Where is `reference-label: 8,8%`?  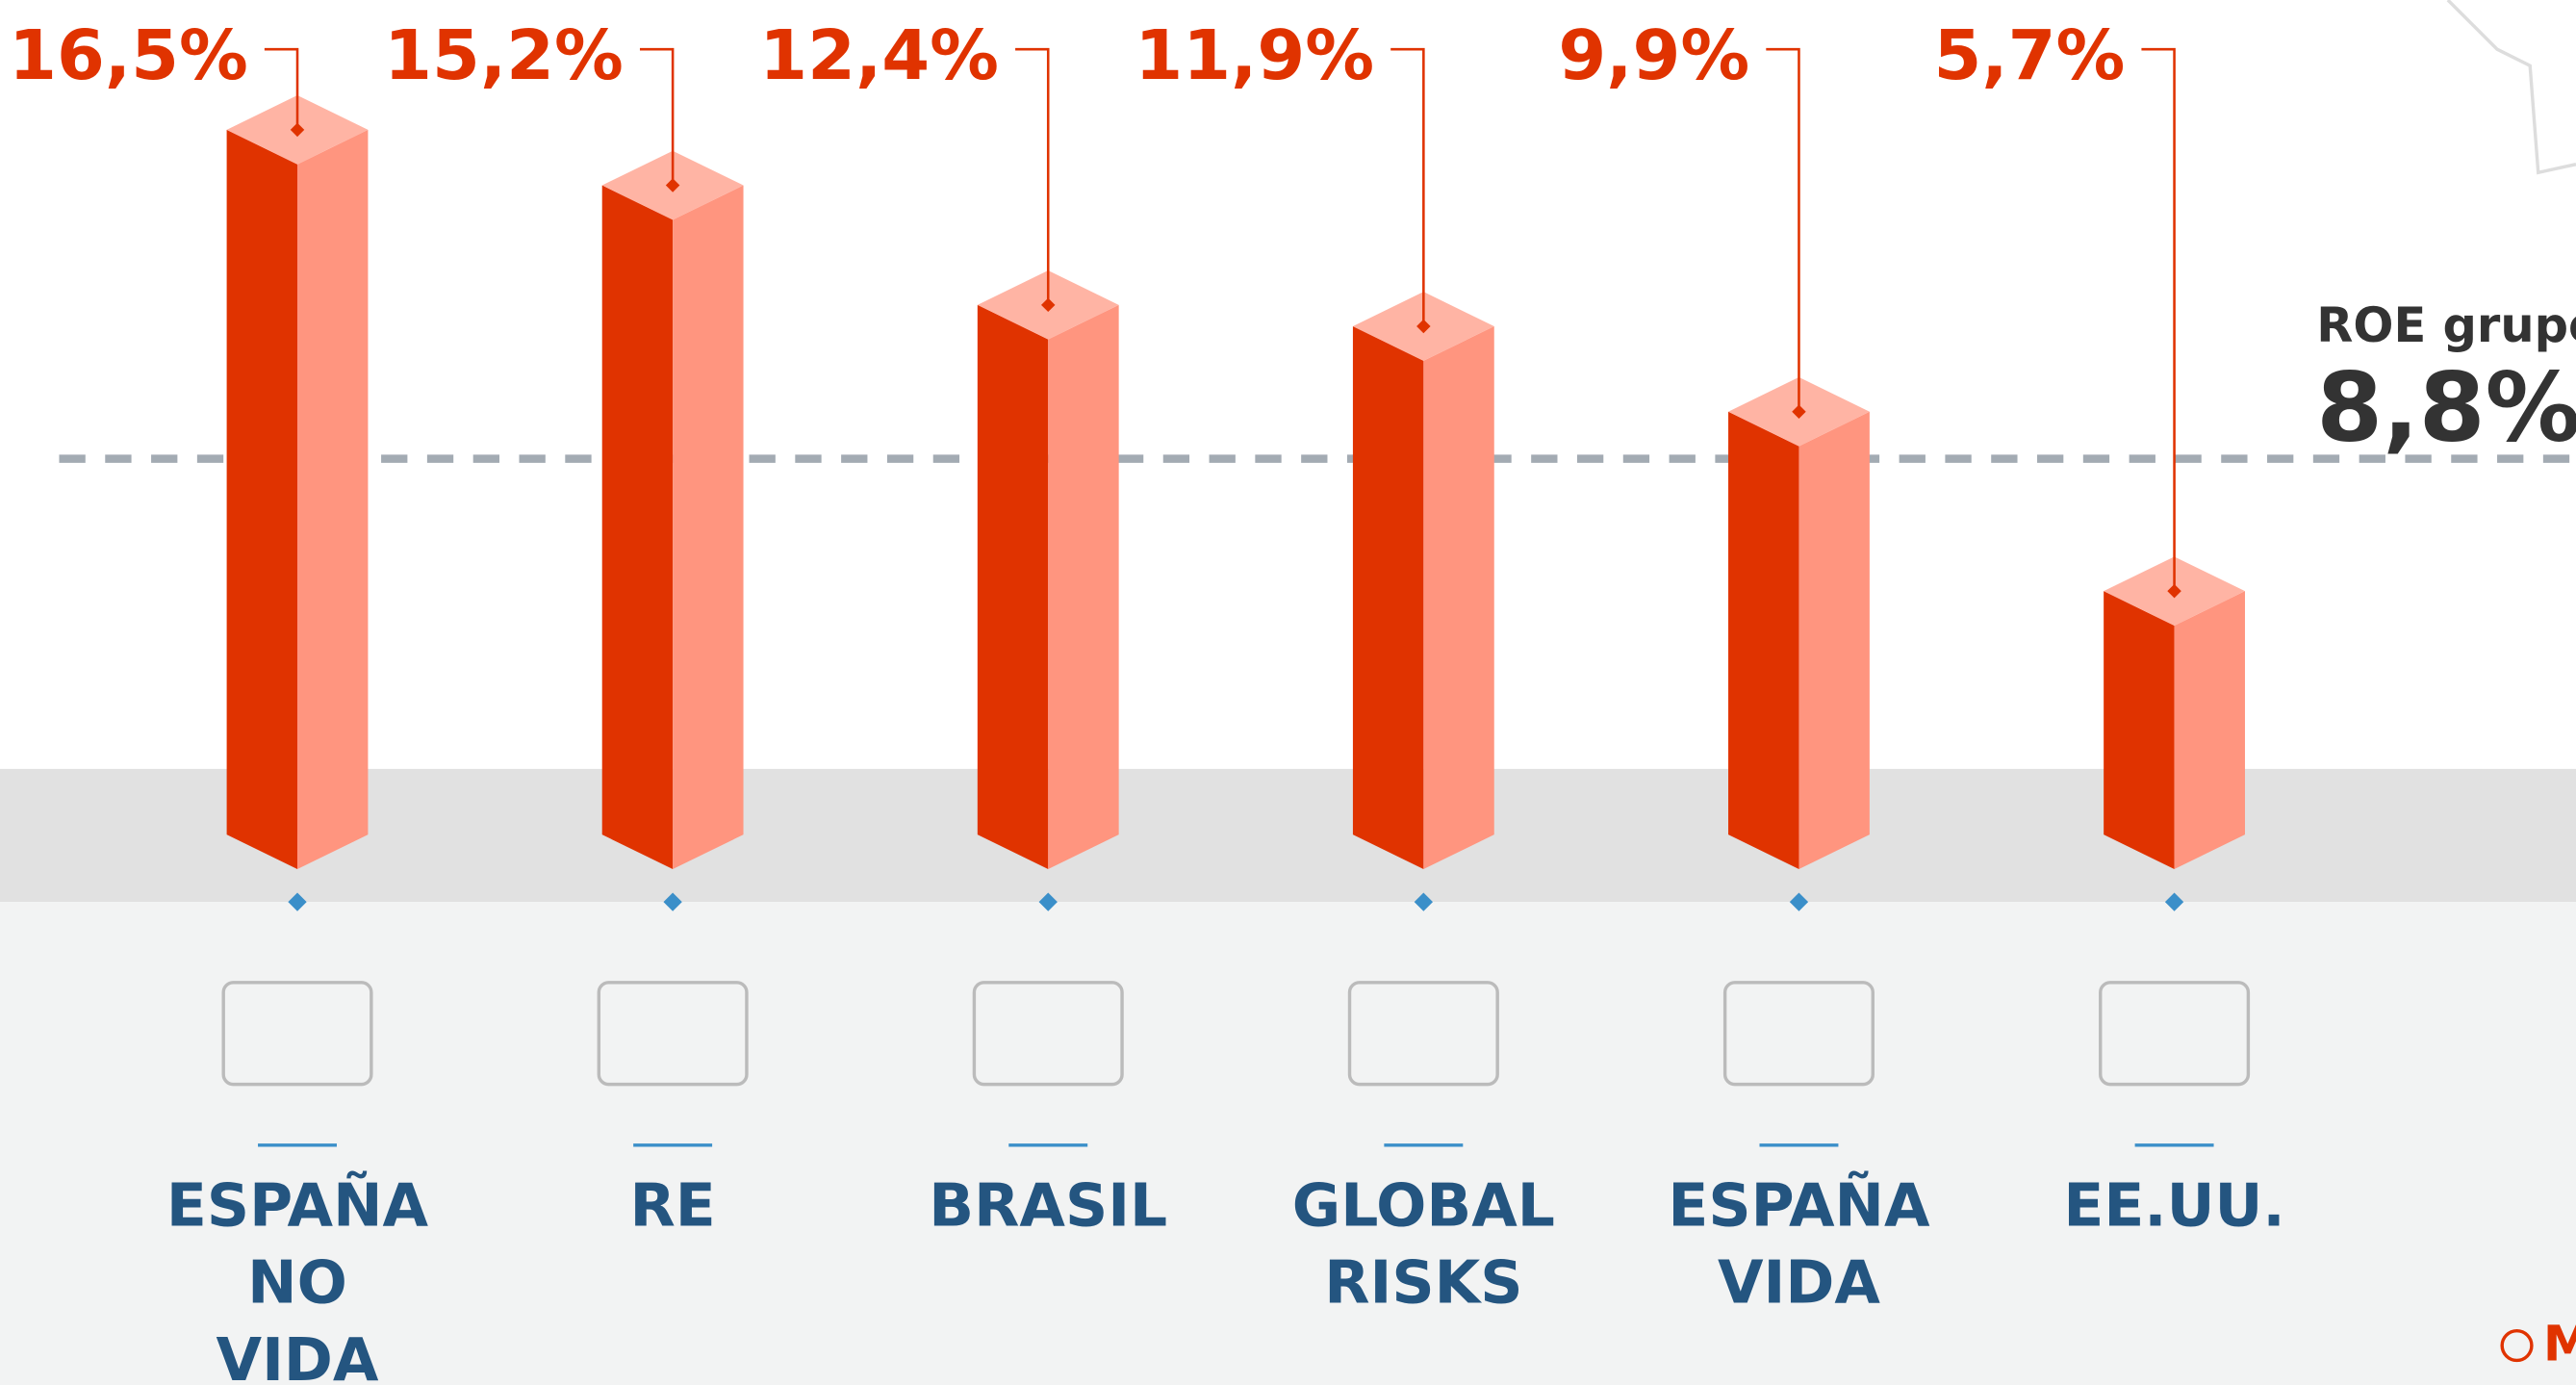
reference-label: 8,8% is located at coordinates (2446, 408).